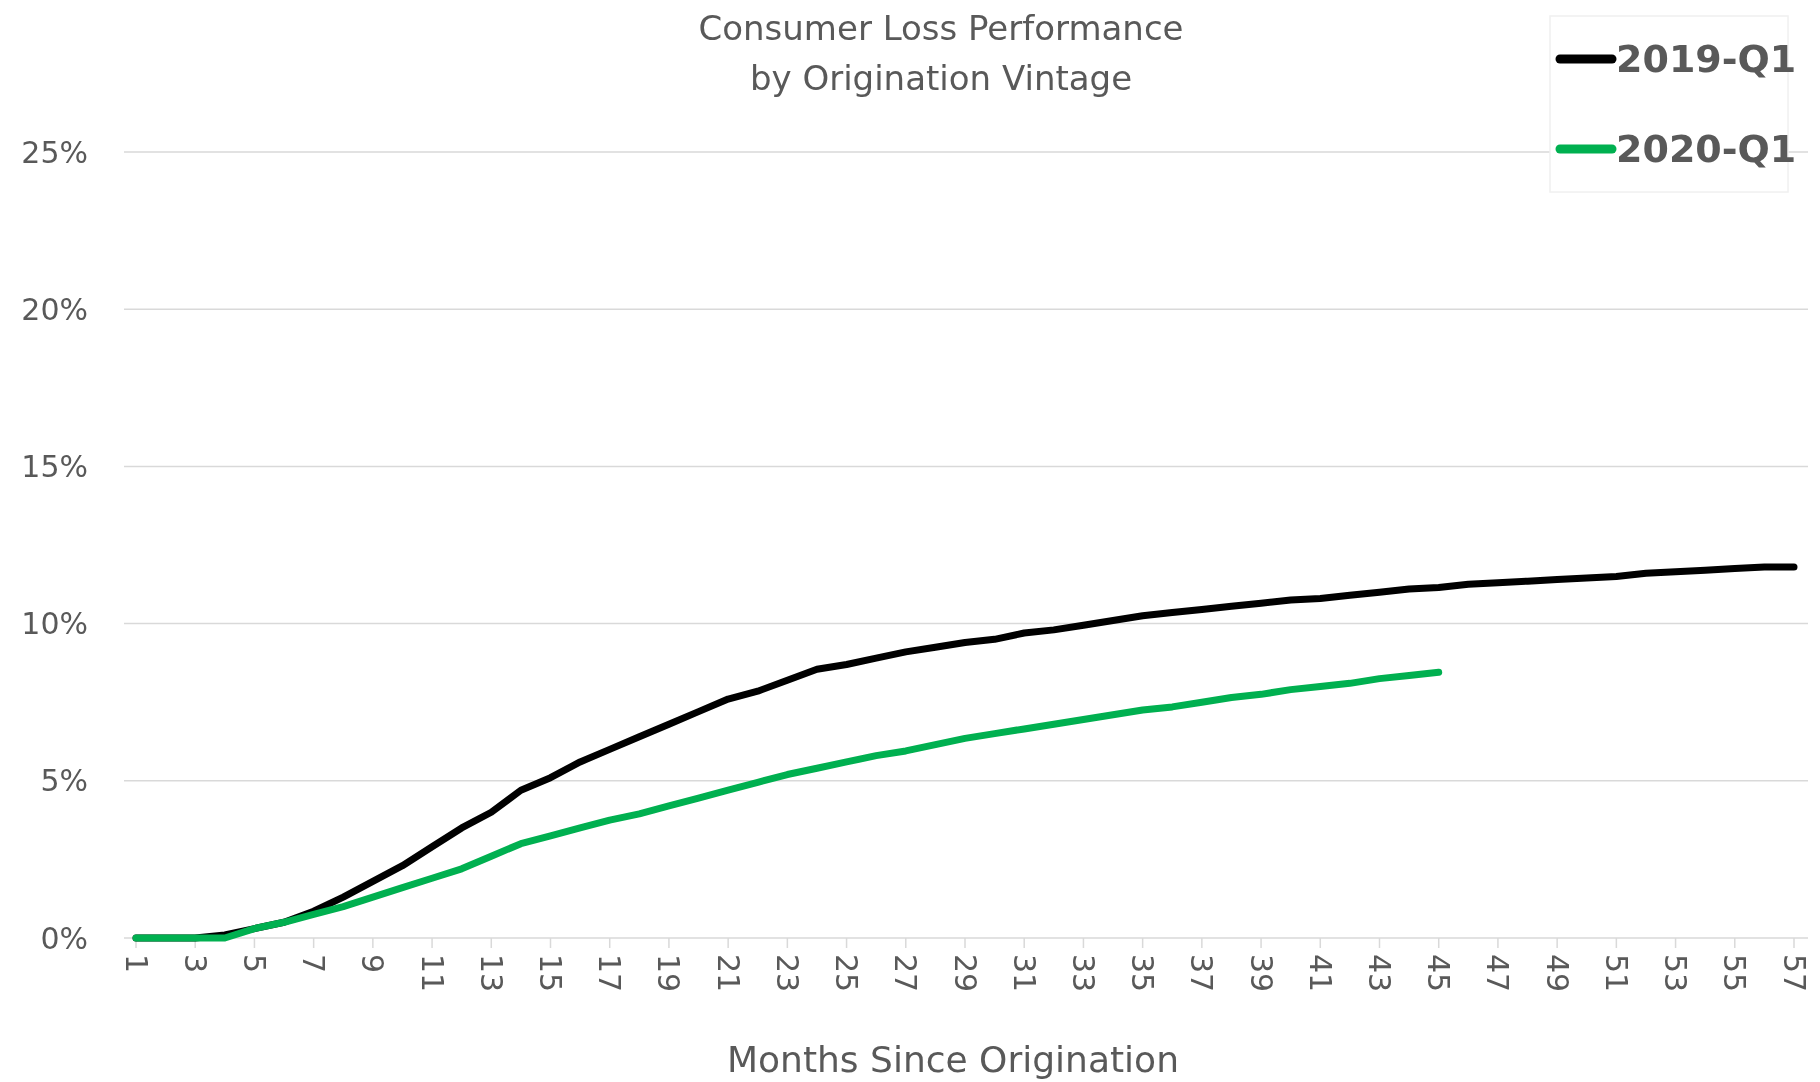 This screenshot has width=1820, height=1082. I want to click on x-tick-label: 55, so click(1735, 973).